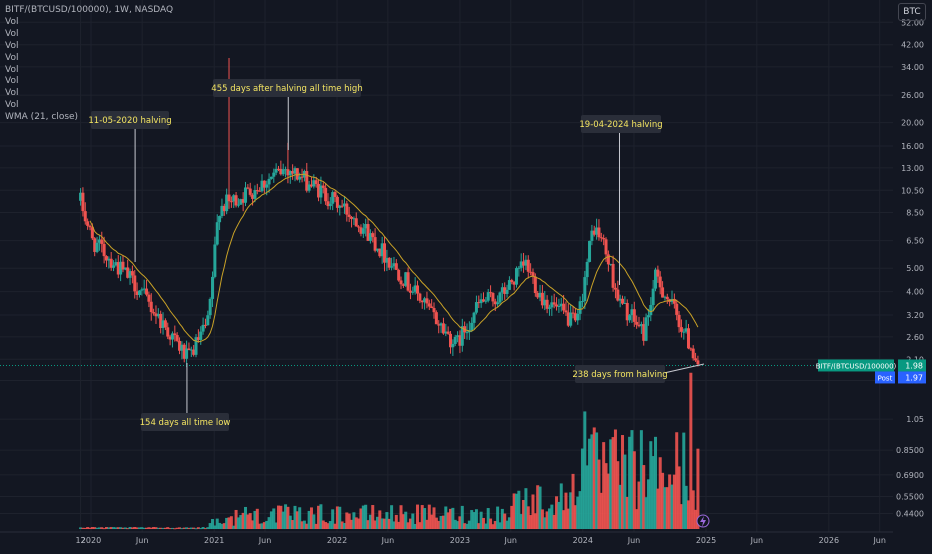  What do you see at coordinates (12, 105) in the screenshot?
I see `indicator-vol-8: Vol` at bounding box center [12, 105].